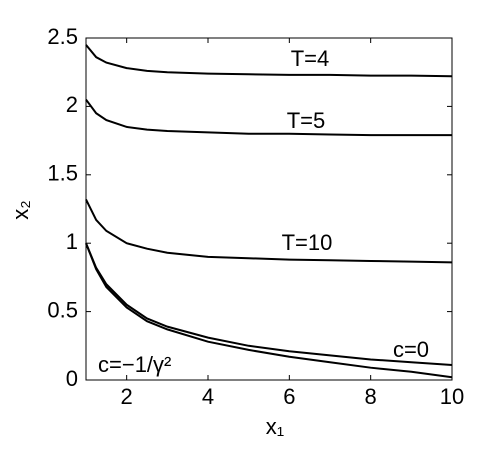 The width and height of the screenshot is (498, 453). Describe the element at coordinates (62, 173) in the screenshot. I see `y-tick-label: 1.5` at that location.